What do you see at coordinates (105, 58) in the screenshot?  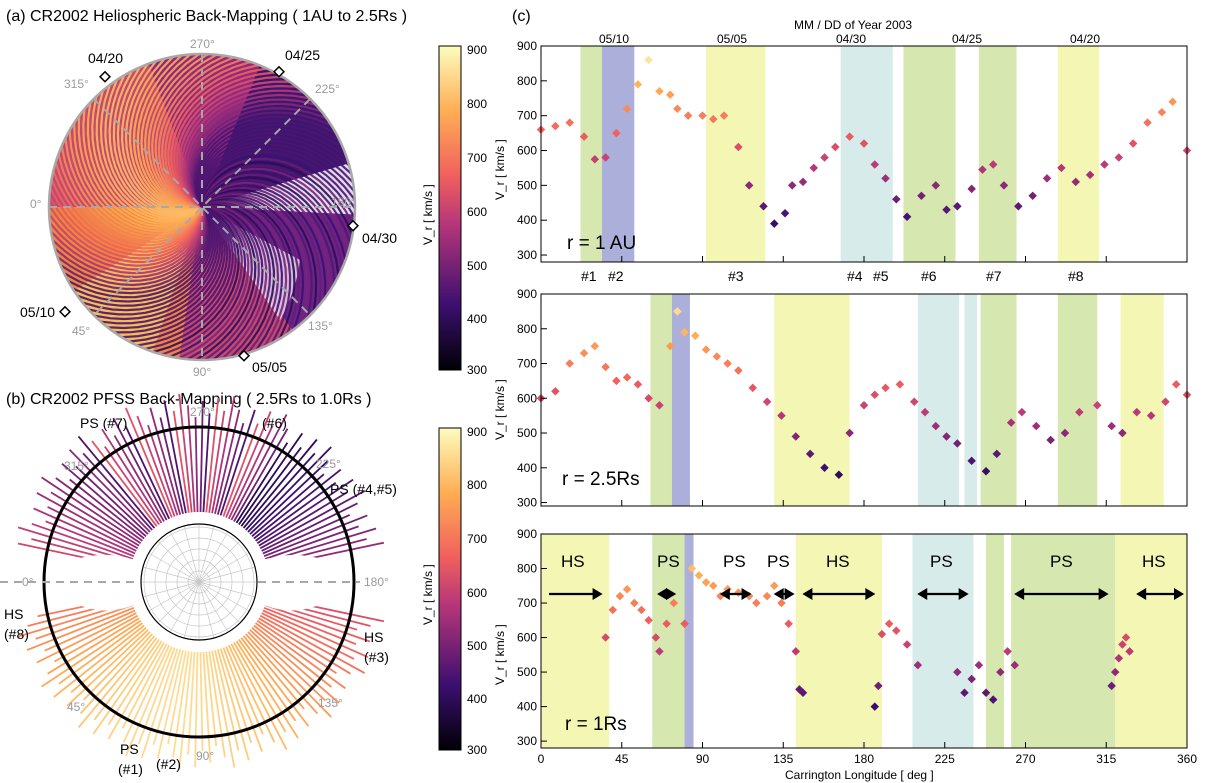 I see `date-label-0420: 04/20` at bounding box center [105, 58].